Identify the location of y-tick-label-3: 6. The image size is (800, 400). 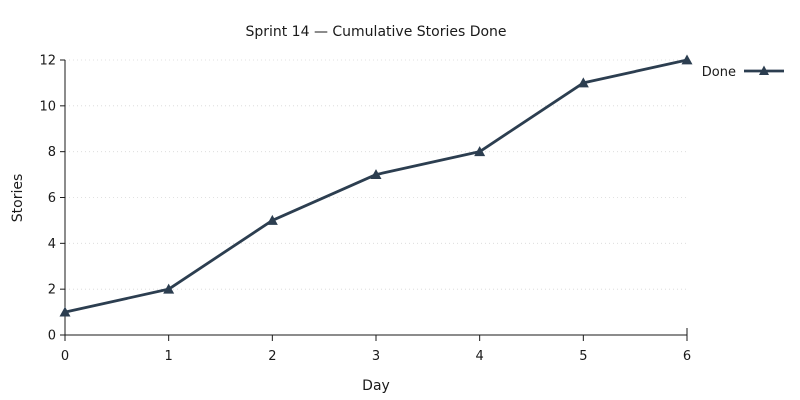
(52, 198).